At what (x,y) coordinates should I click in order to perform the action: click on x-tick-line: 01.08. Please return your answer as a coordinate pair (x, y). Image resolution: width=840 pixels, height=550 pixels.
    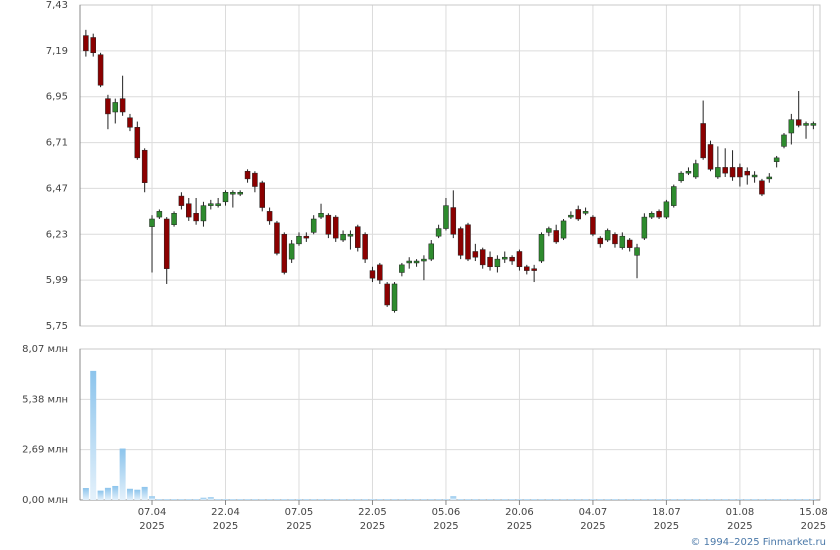
    Looking at the image, I should click on (740, 512).